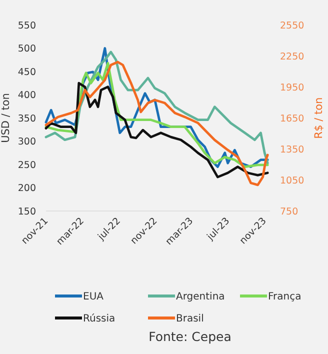 This screenshot has height=354, width=328. Describe the element at coordinates (292, 88) in the screenshot. I see `y2-tick-label: 1950` at that location.